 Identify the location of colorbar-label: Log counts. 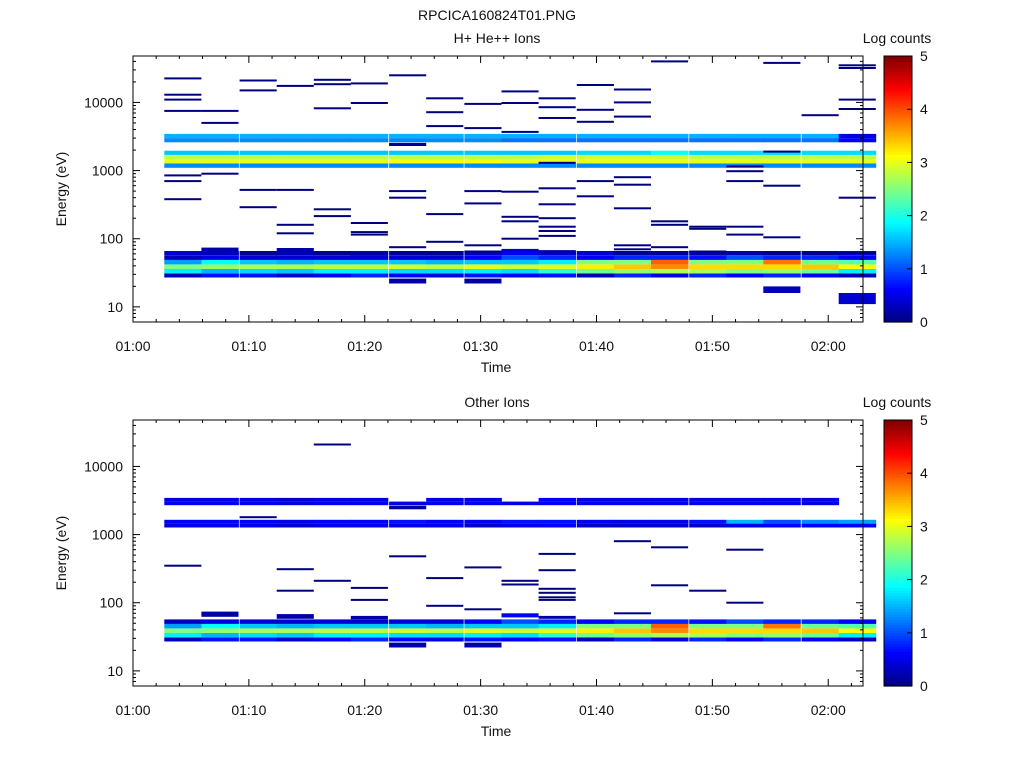
(897, 402).